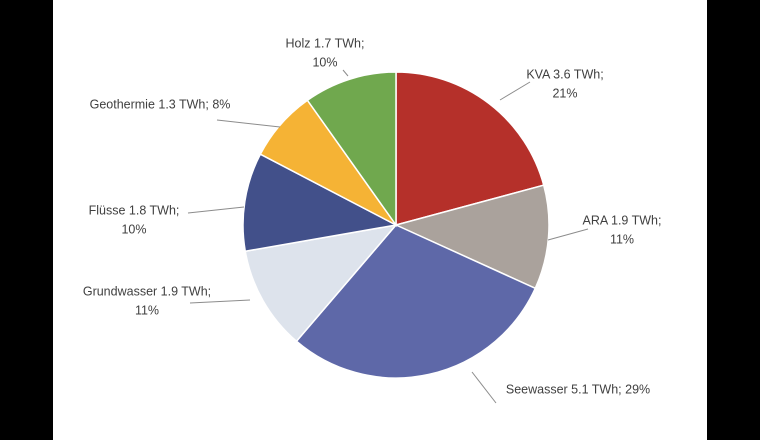  I want to click on data-label: KVA 3.6 TWh;, so click(564, 74).